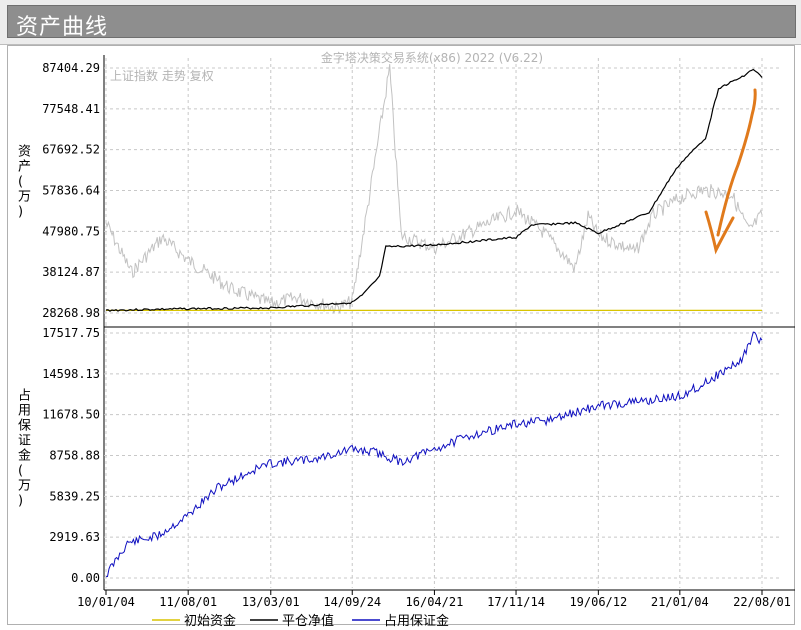 This screenshot has height=630, width=801. I want to click on x-tick-label: 16/04/21, so click(435, 602).